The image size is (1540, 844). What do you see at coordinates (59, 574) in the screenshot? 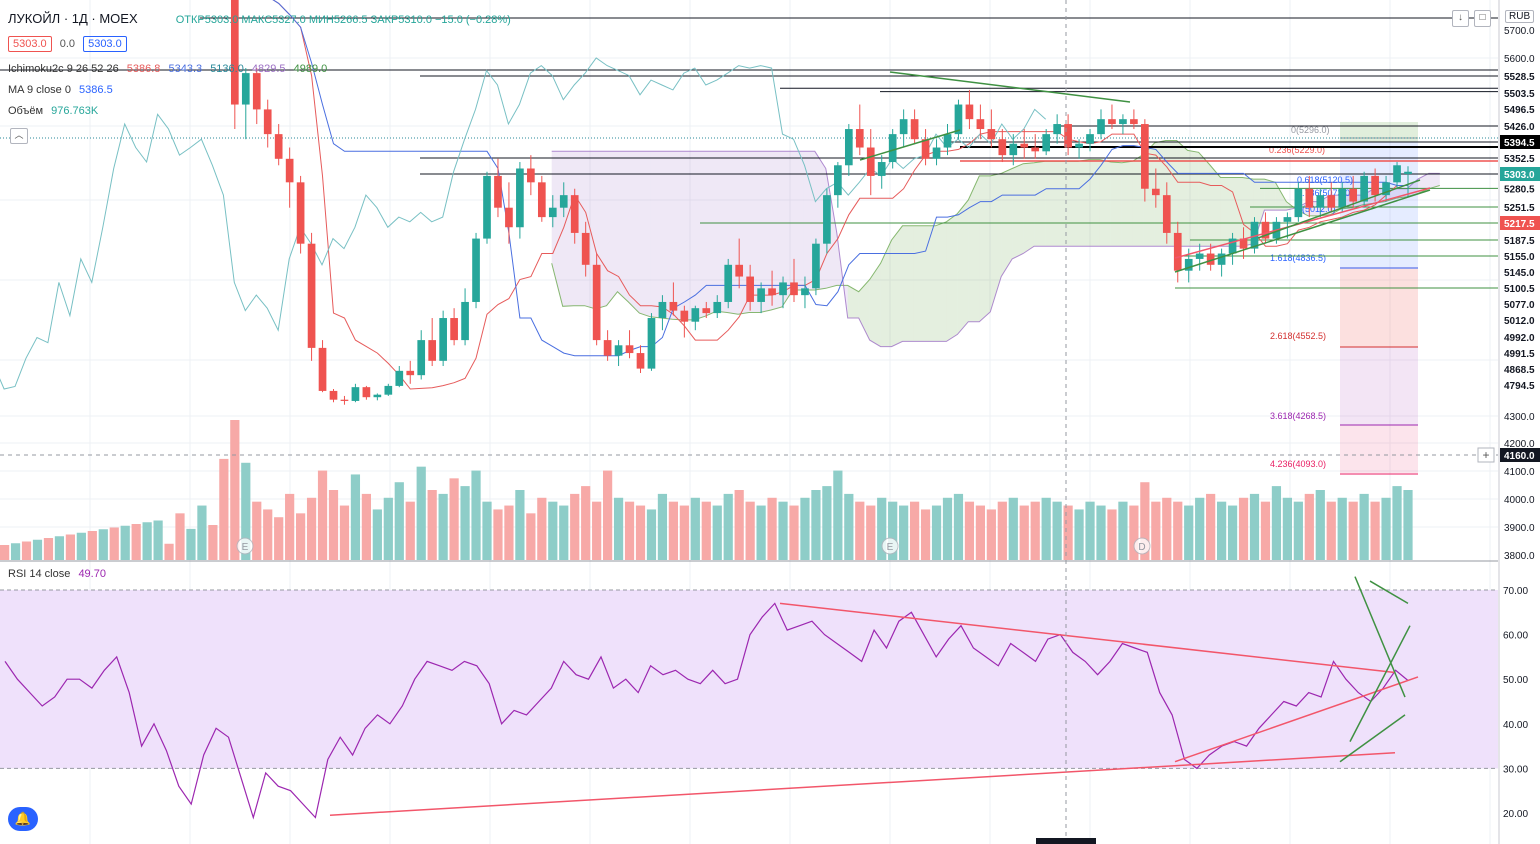
I see `rsi-legend: RSI 14 close 49.70` at bounding box center [59, 574].